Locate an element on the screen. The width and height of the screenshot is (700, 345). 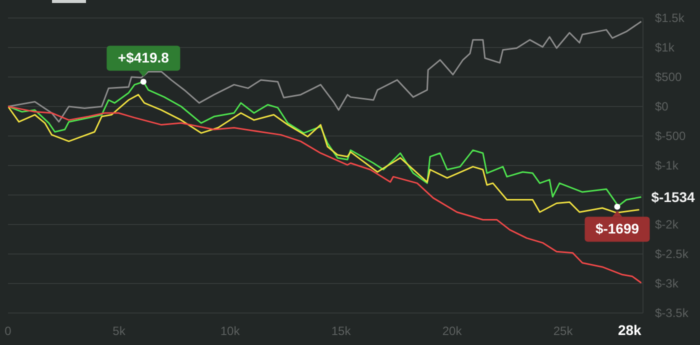
y-tick-label: $-3k is located at coordinates (667, 283).